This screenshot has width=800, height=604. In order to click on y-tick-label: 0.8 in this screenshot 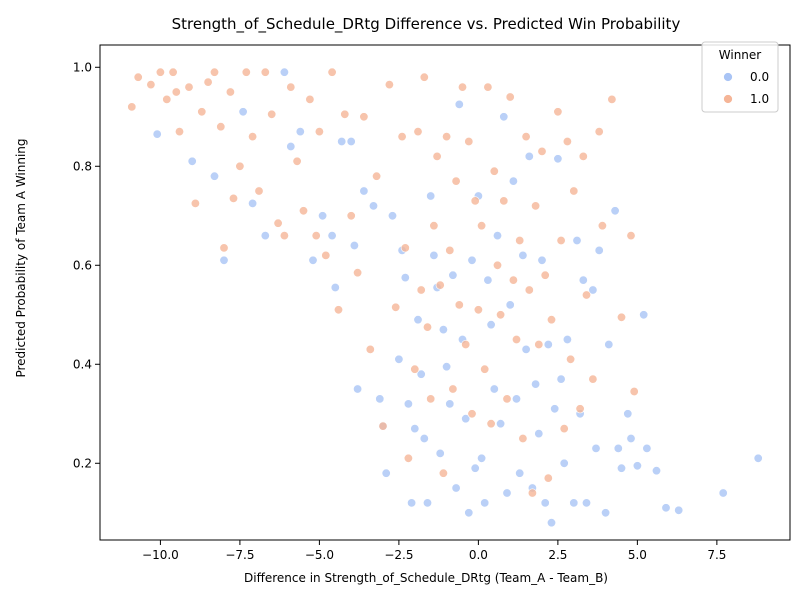, I will do `click(82, 166)`.